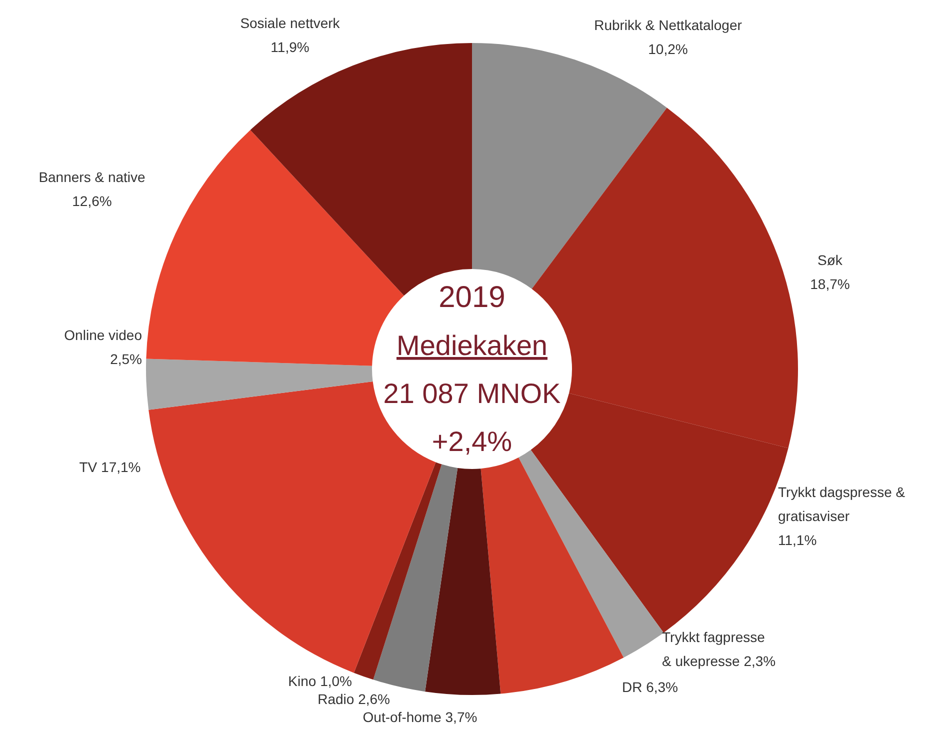 The height and width of the screenshot is (730, 945). I want to click on data-label: 11,1%, so click(797, 540).